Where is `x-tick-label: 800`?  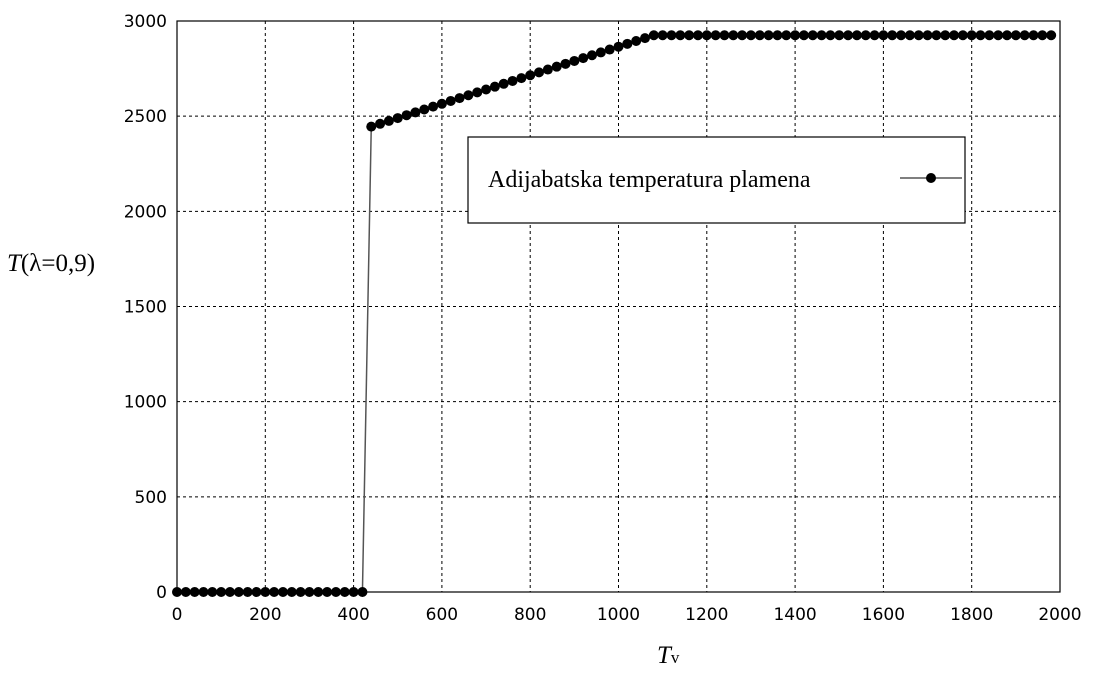 x-tick-label: 800 is located at coordinates (530, 615).